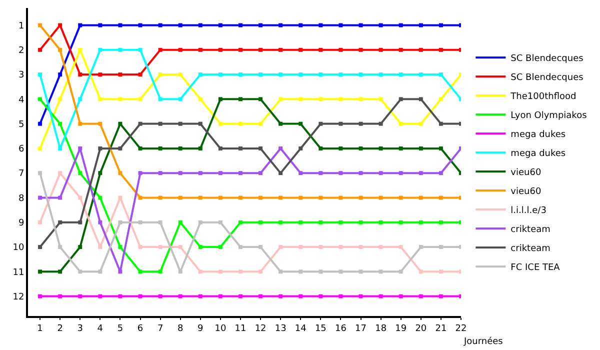  What do you see at coordinates (526, 192) in the screenshot?
I see `legend-label: vieu60` at bounding box center [526, 192].